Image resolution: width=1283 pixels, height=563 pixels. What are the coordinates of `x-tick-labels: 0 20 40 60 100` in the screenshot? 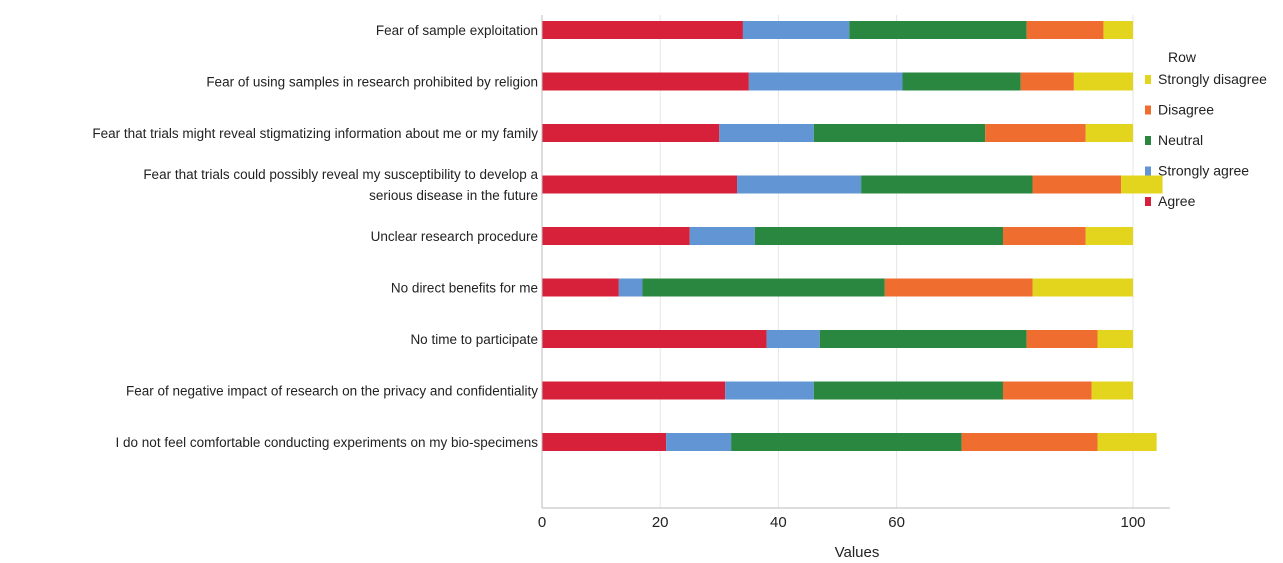 It's located at (842, 522).